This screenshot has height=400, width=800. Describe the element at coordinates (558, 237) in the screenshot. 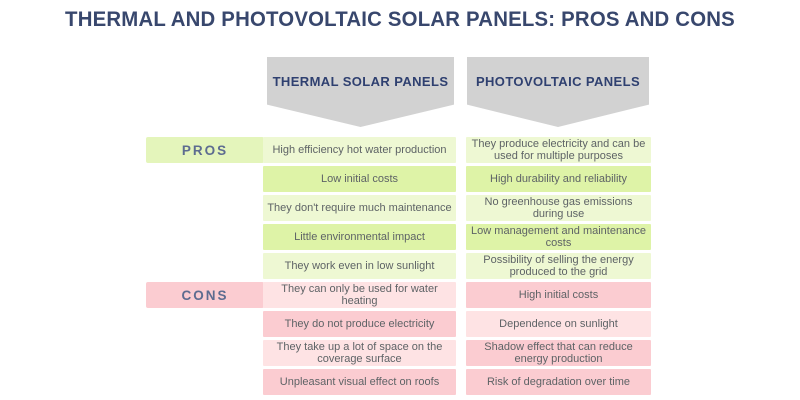

I see `photovoltaic-pro-cell: Low management and maintenance costs` at that location.